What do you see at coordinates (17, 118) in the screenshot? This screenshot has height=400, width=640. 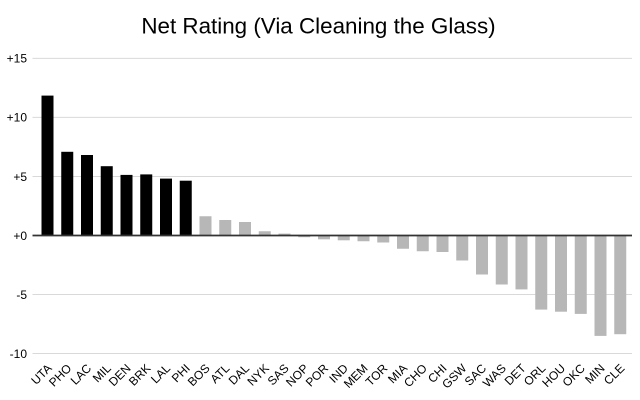 I see `svg-text: +10` at bounding box center [17, 118].